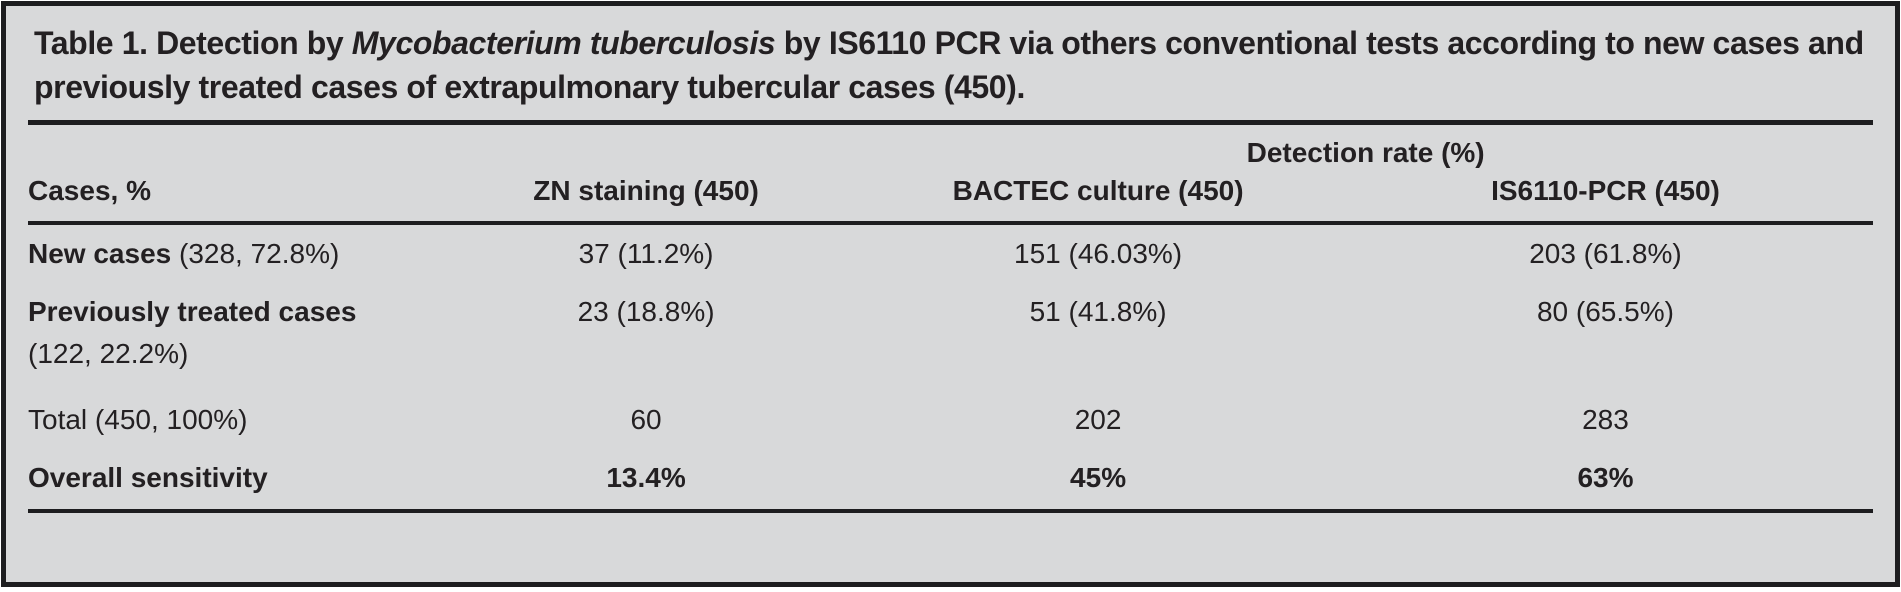  Describe the element at coordinates (108, 353) in the screenshot. I see `row-label-plain: (122, 22.2%)` at that location.